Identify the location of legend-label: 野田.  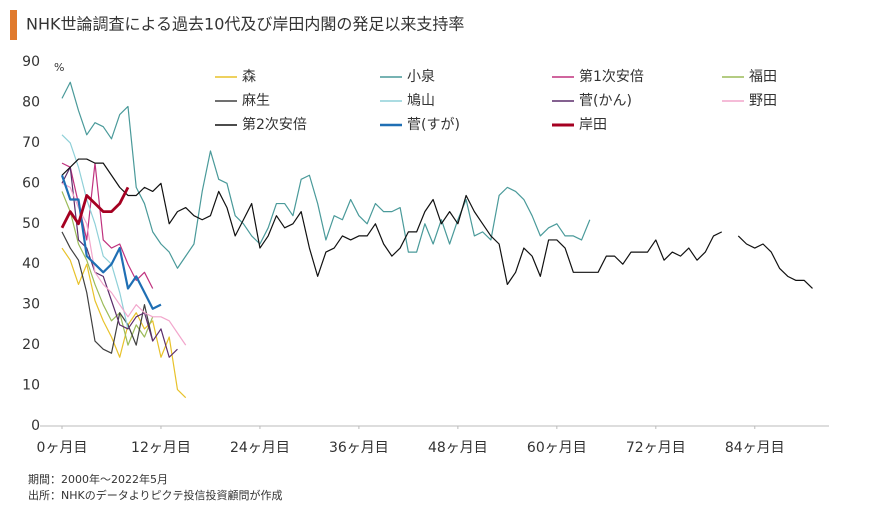
(763, 101).